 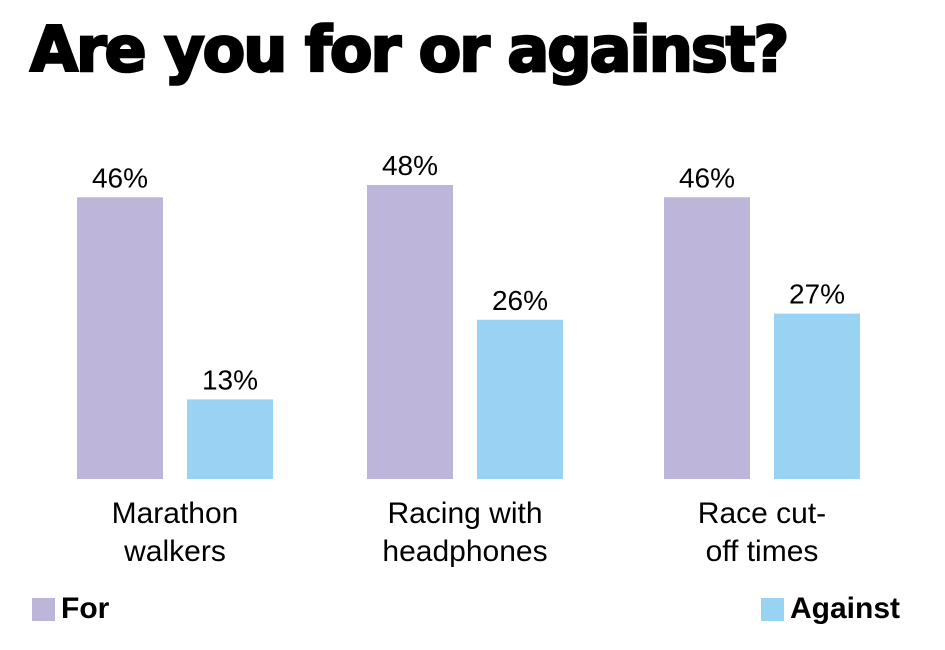 I want to click on chart-title: Are you for or against?, so click(x=410, y=50).